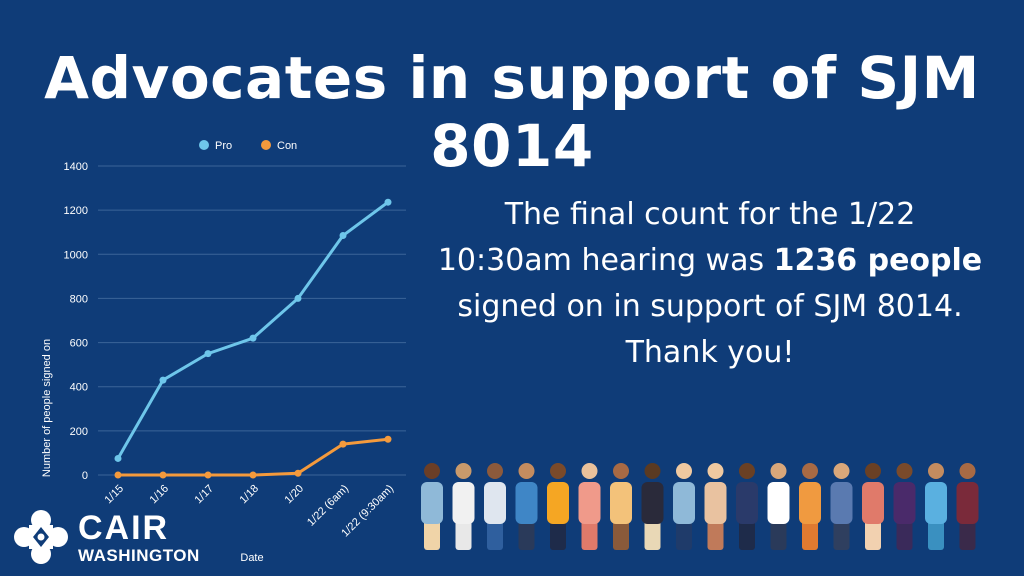 The height and width of the screenshot is (576, 1024). Describe the element at coordinates (139, 555) in the screenshot. I see `logo-subtitle: WASHINGTON` at that location.